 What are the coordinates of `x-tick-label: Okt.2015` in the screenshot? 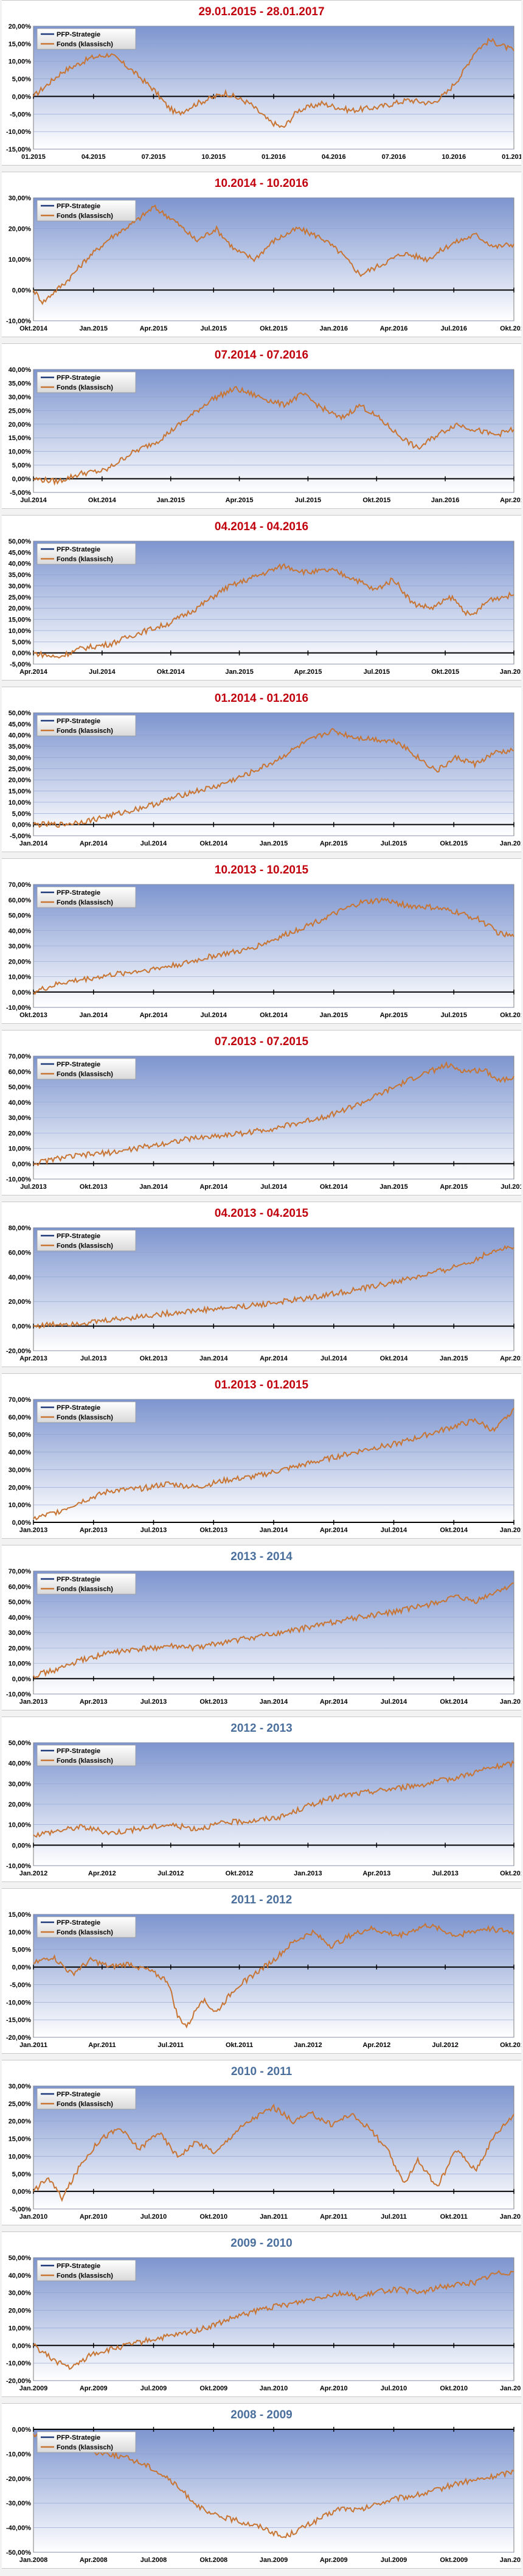 It's located at (274, 329).